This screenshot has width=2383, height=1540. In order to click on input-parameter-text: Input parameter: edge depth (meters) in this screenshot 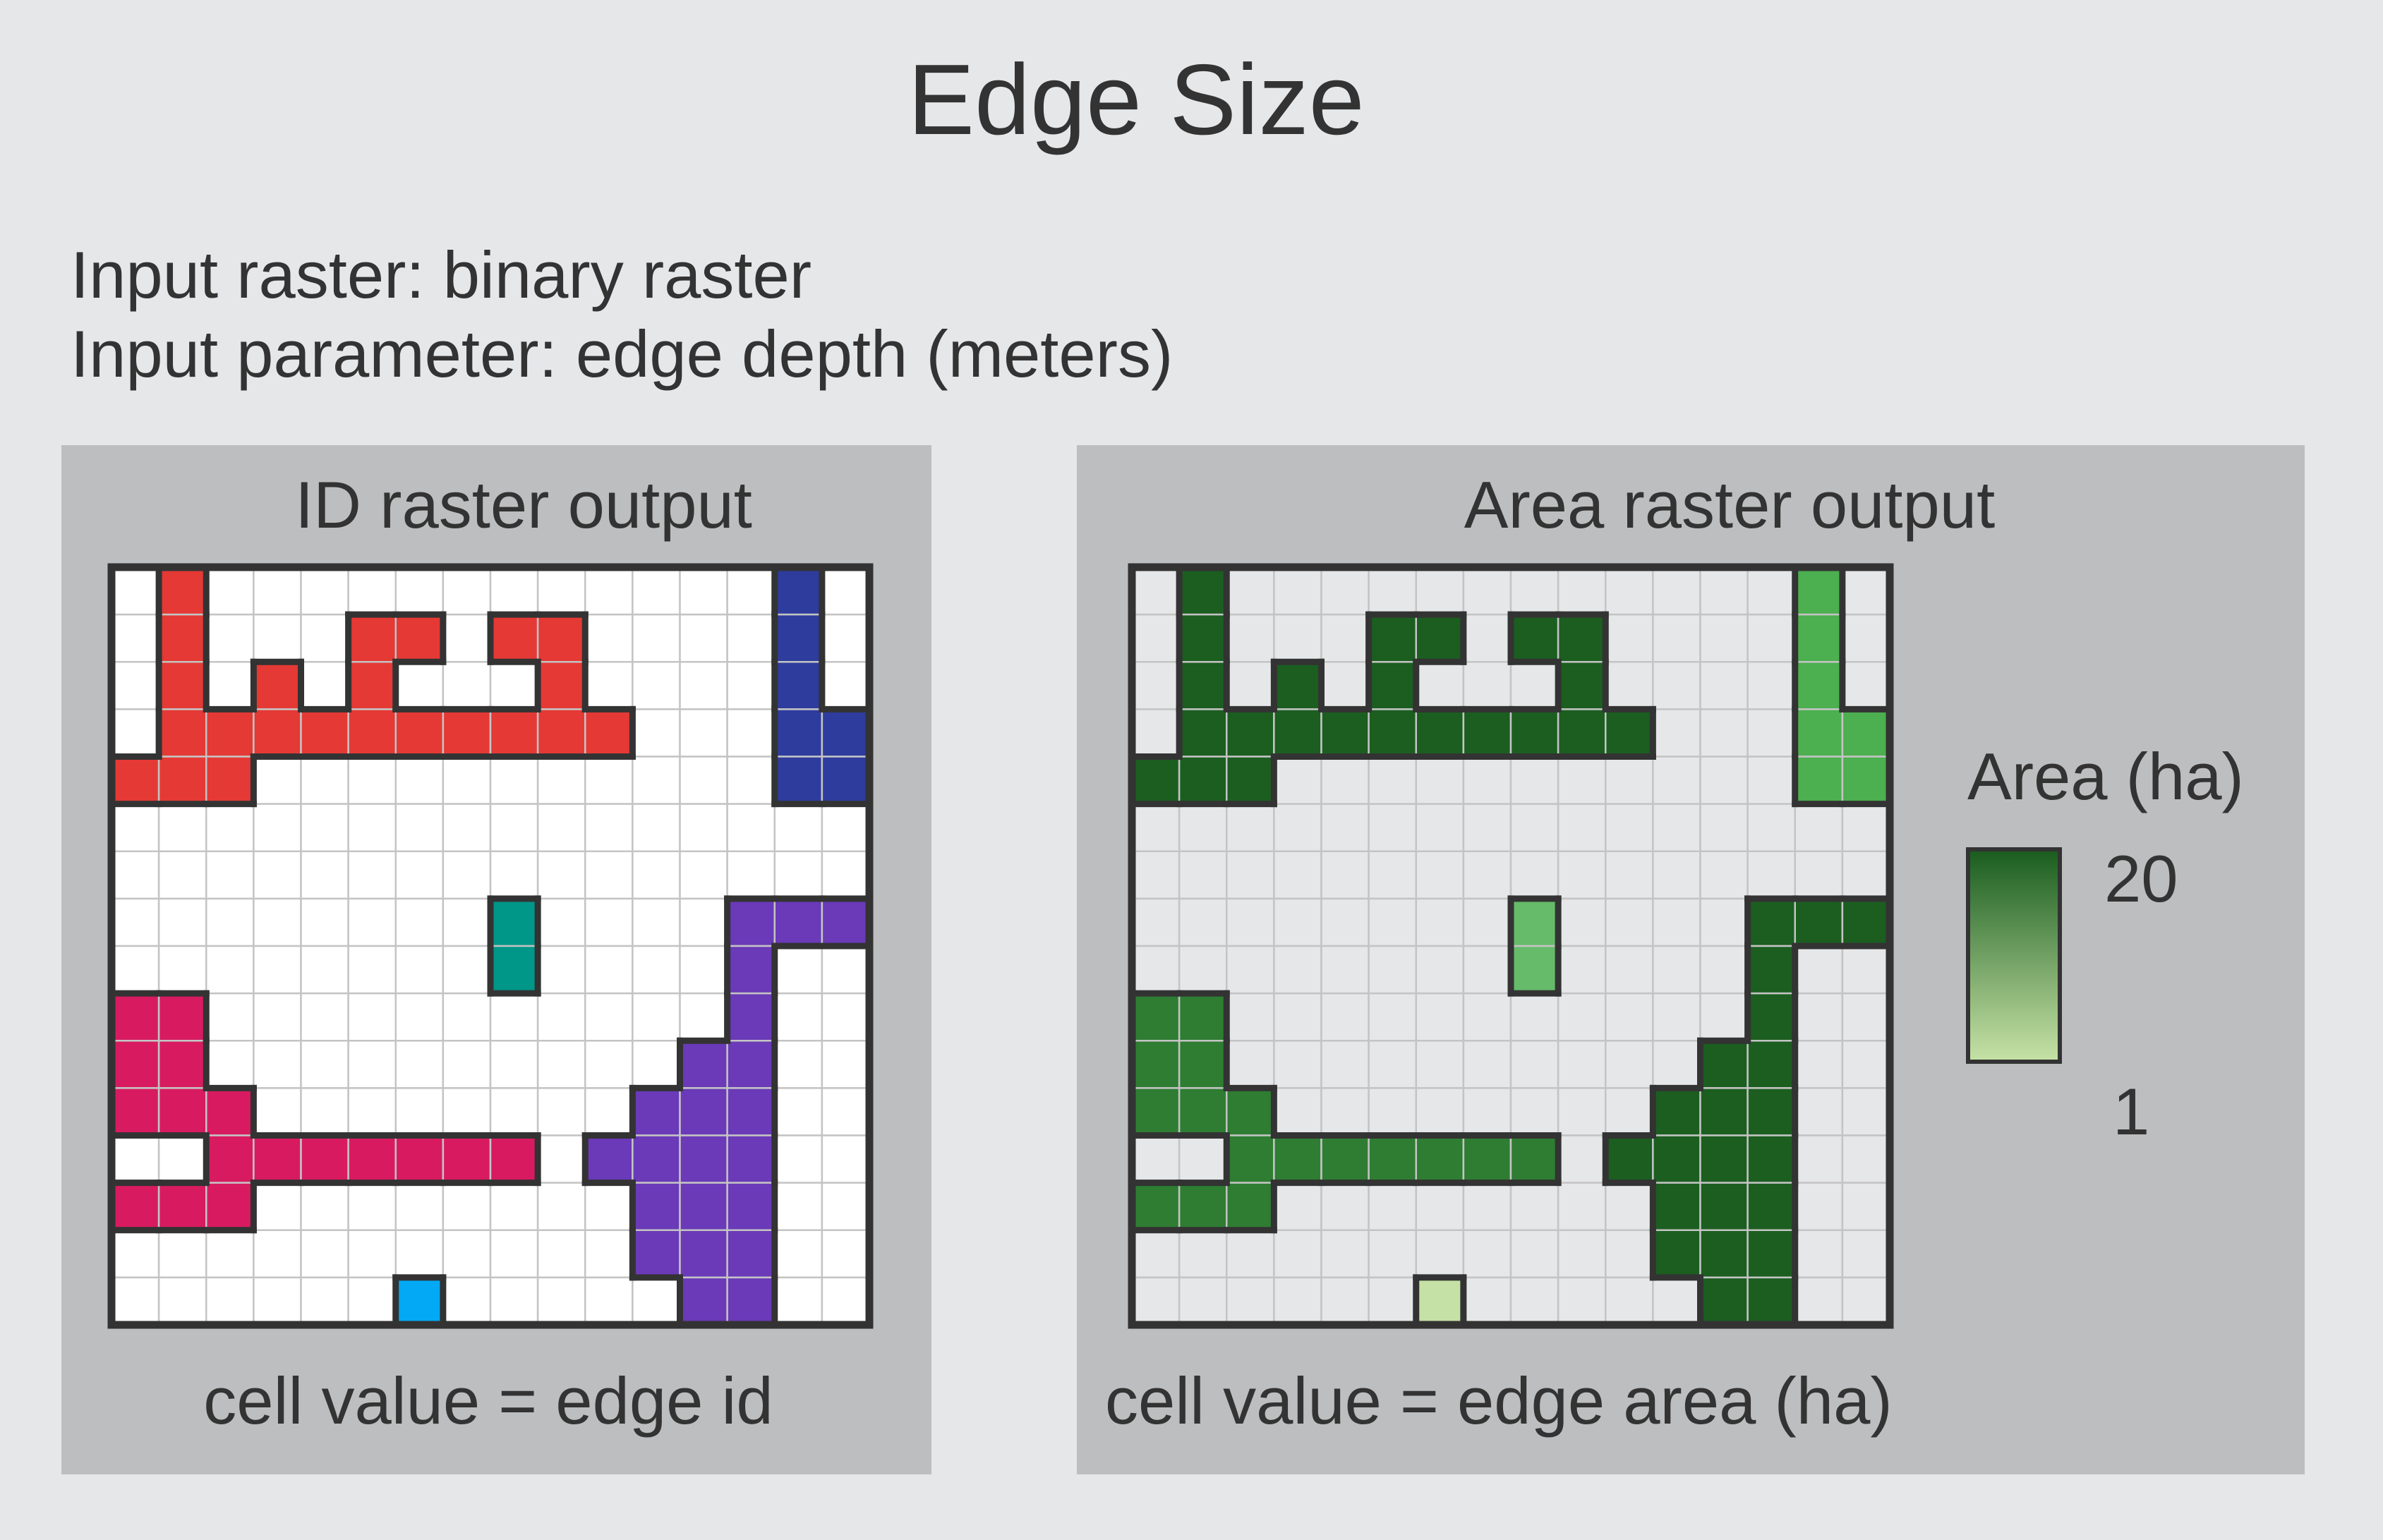, I will do `click(623, 354)`.